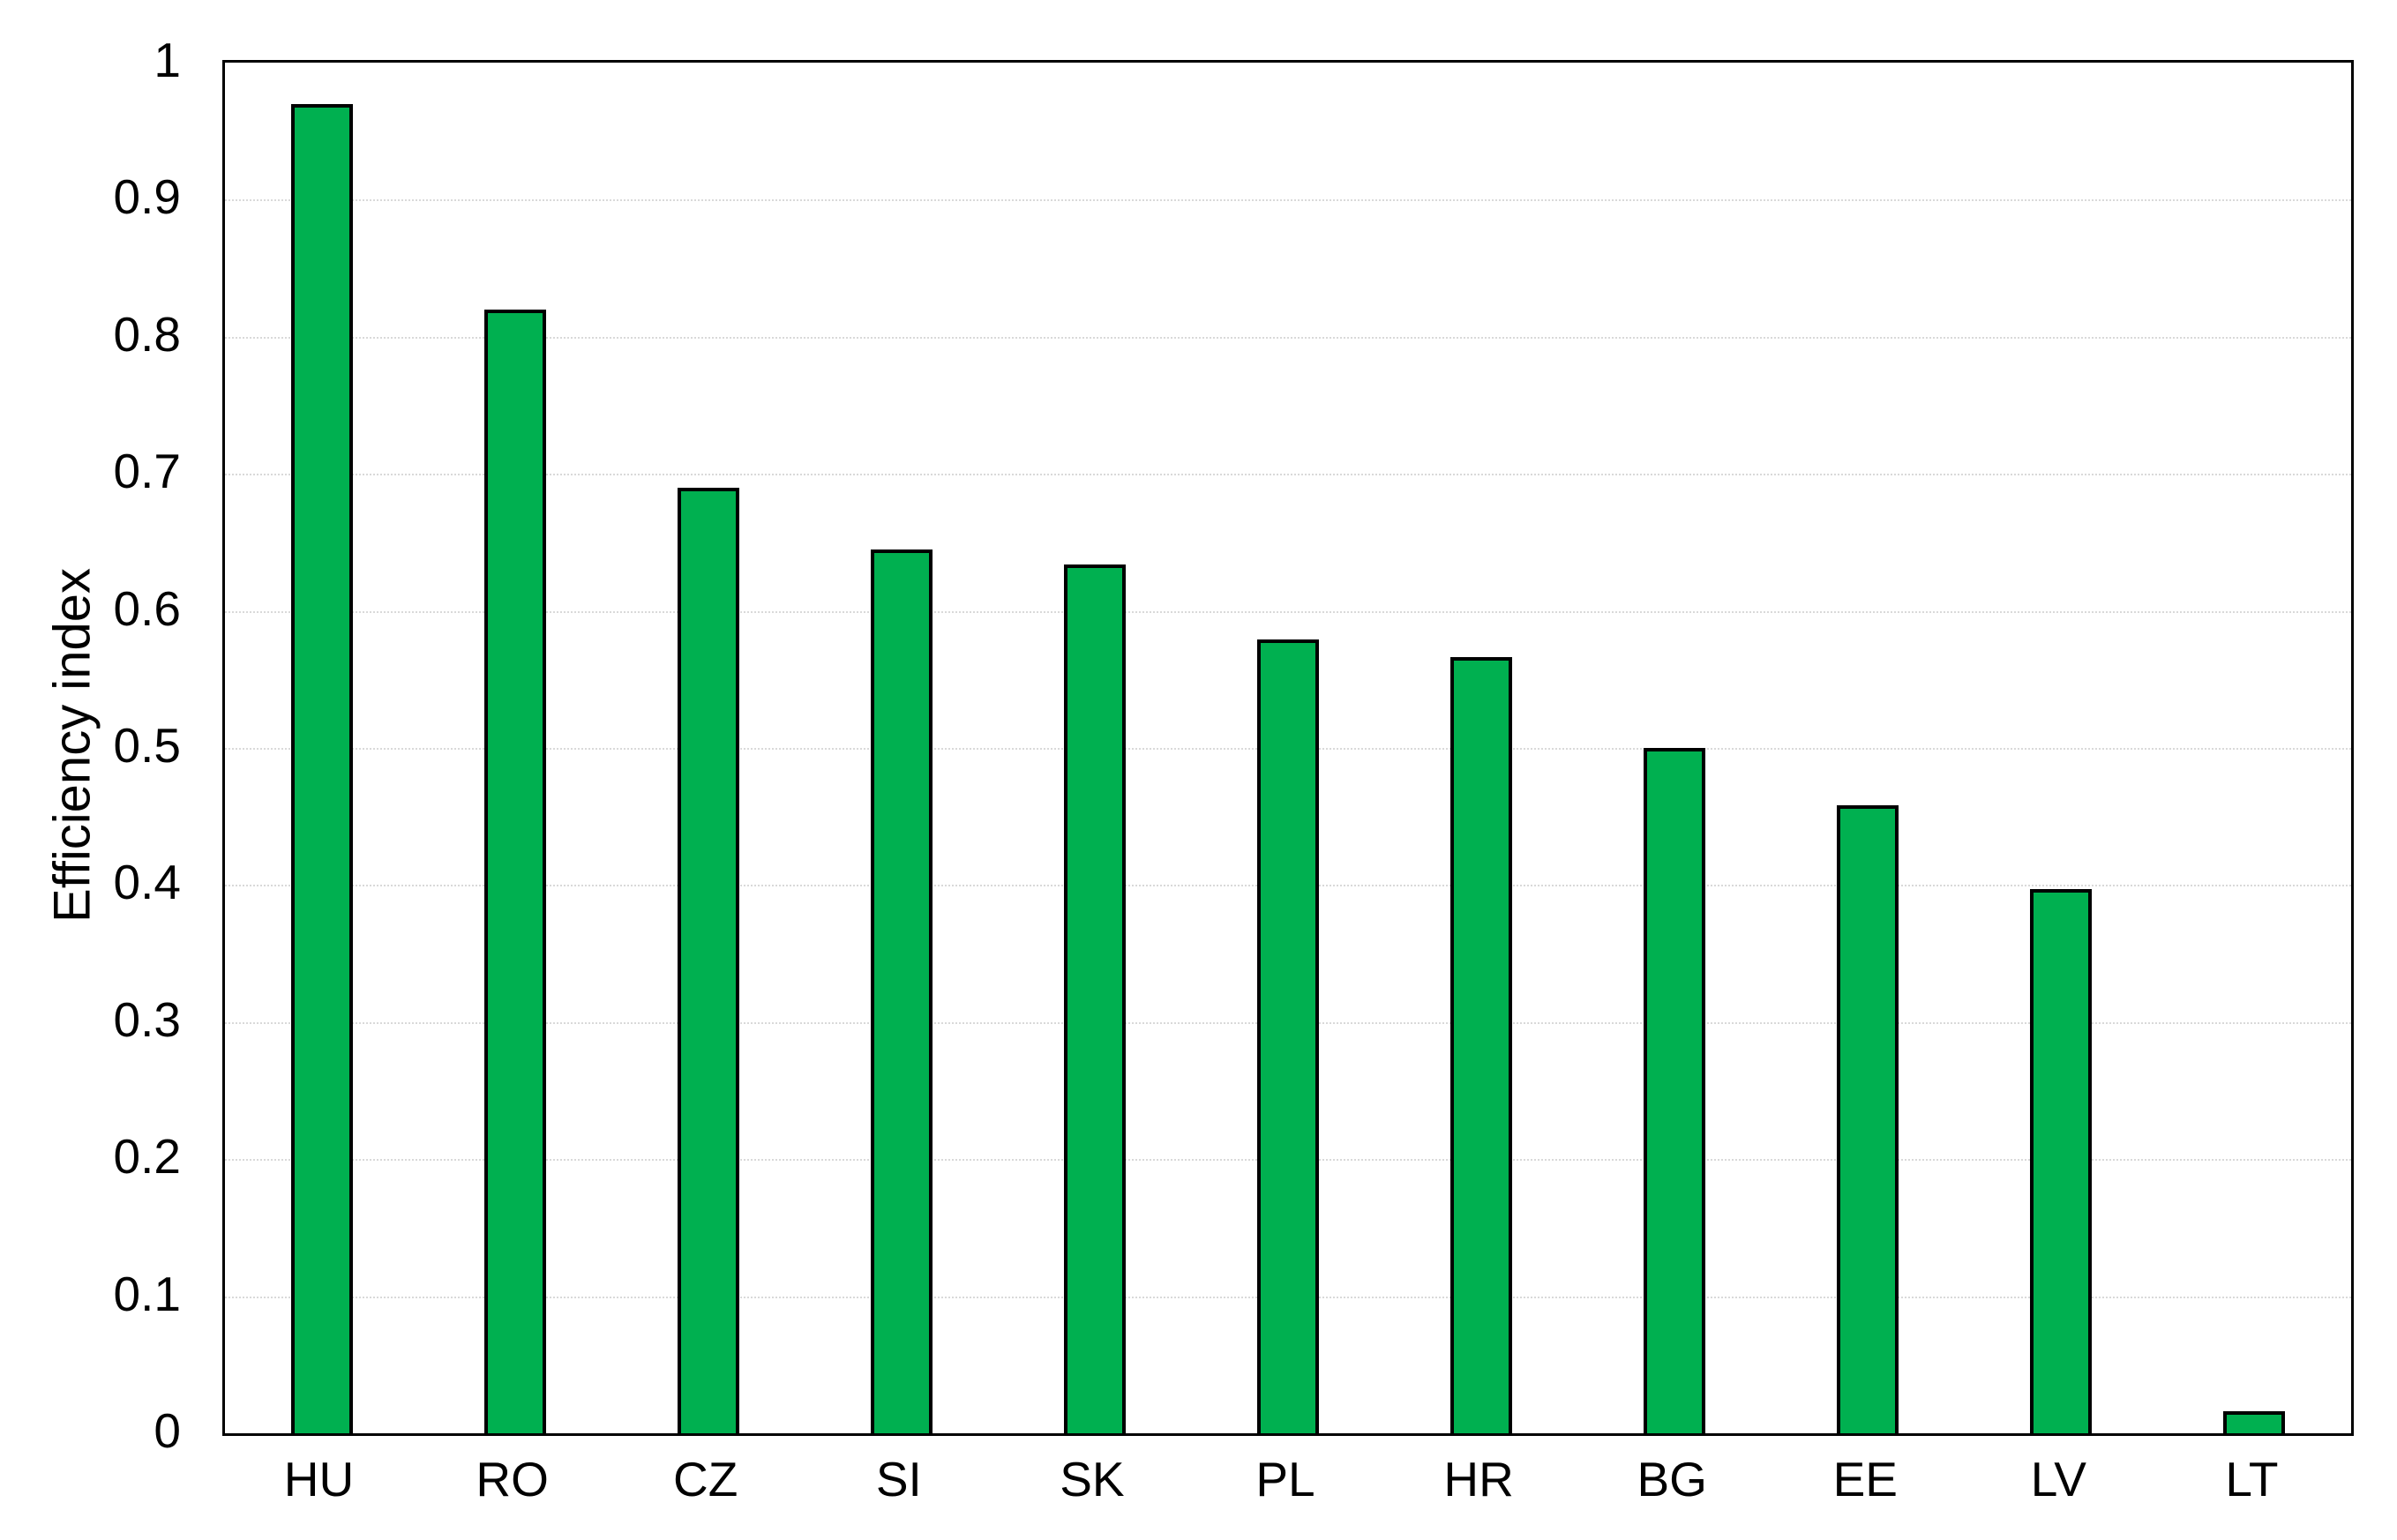 This screenshot has width=2397, height=1540. I want to click on y-tick-label: 0, so click(167, 1430).